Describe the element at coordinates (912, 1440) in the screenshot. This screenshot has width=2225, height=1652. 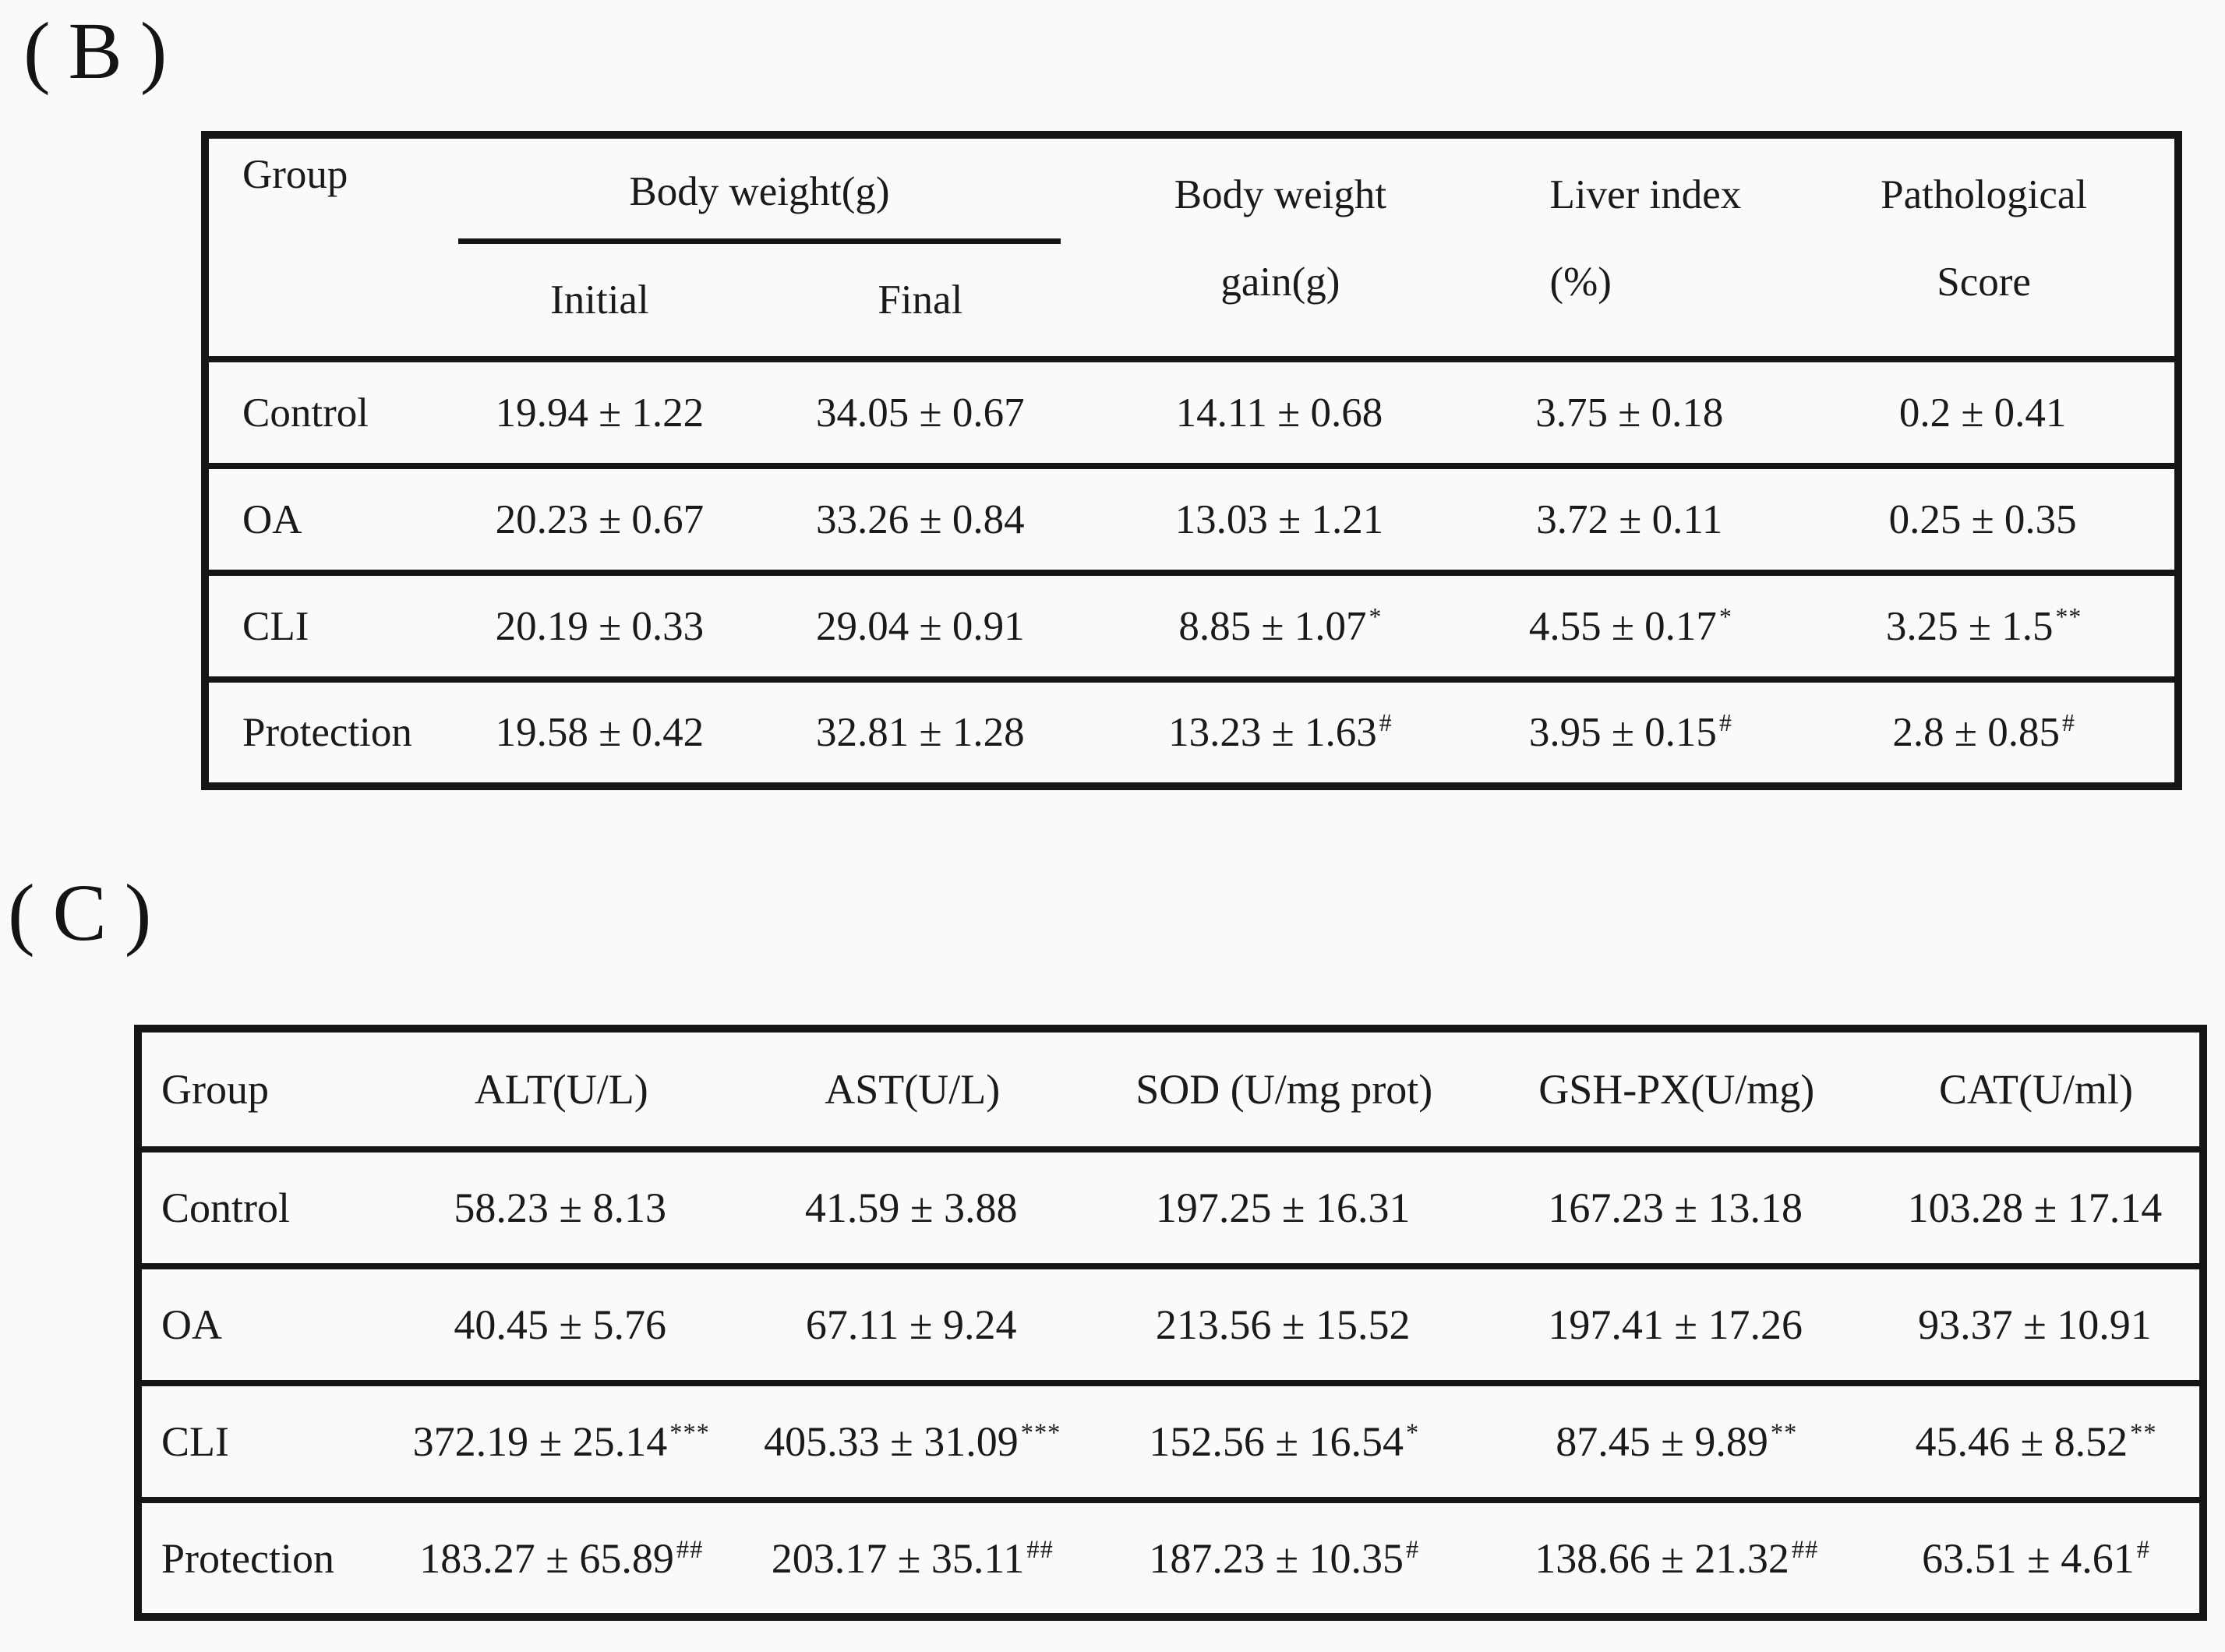
I see `cell-ast: 405.33 ± 31.09***` at that location.